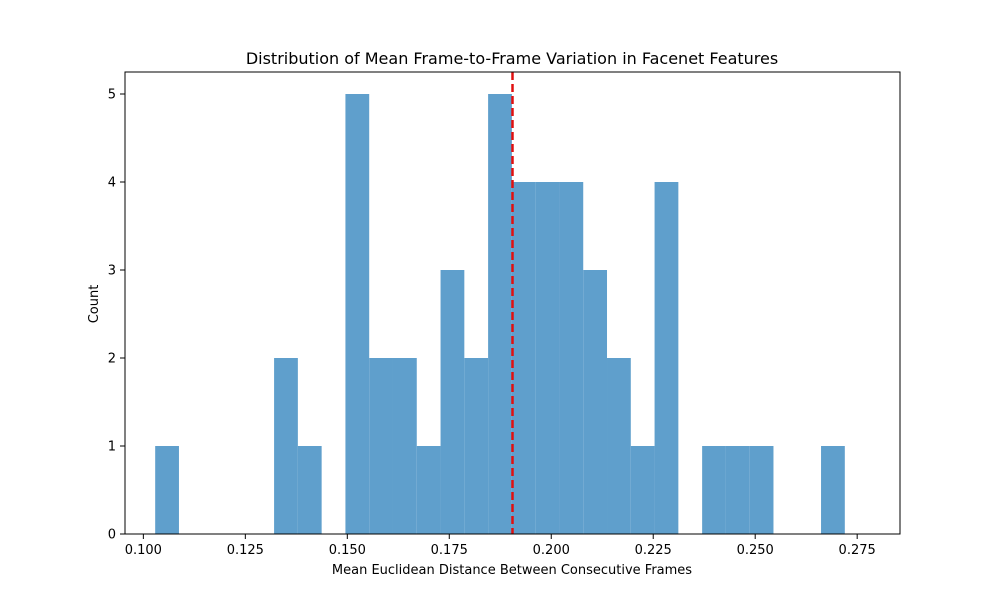 This screenshot has height=600, width=1000. What do you see at coordinates (116, 315) in the screenshot?
I see `y-axis-ticks: 0 1 2 3 4 5` at bounding box center [116, 315].